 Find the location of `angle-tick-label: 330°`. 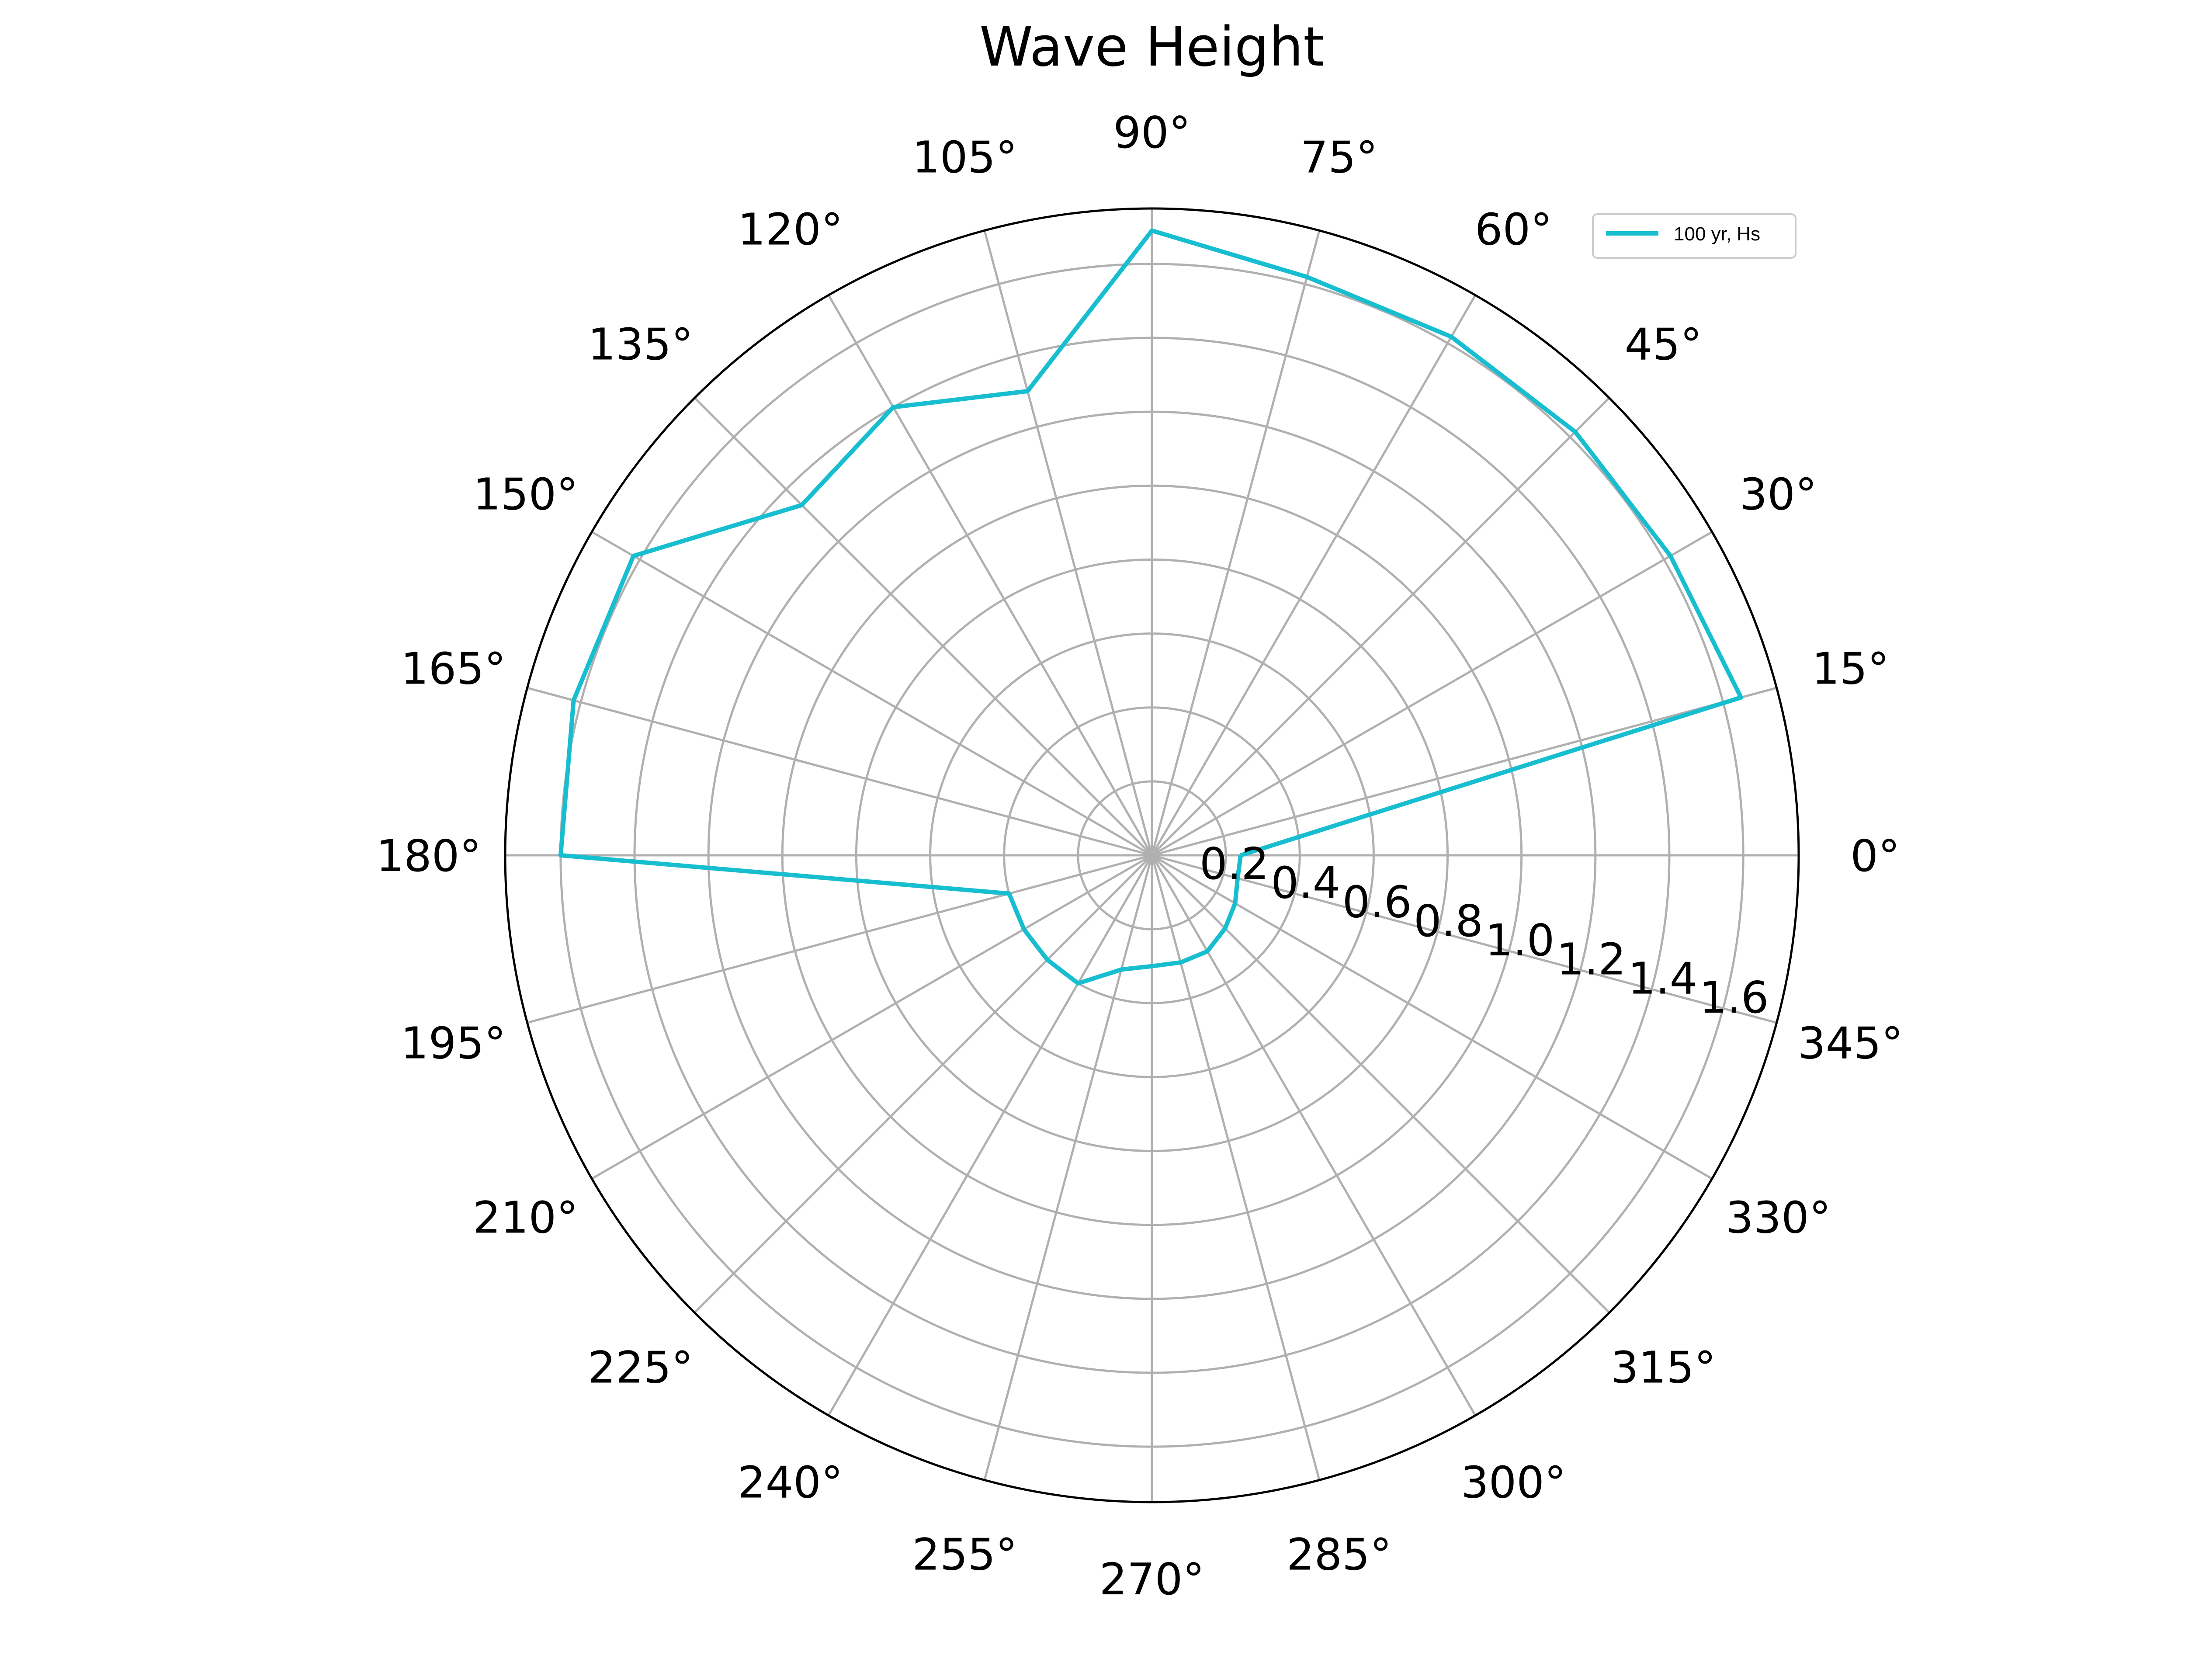

angle-tick-label: 330° is located at coordinates (1778, 1217).